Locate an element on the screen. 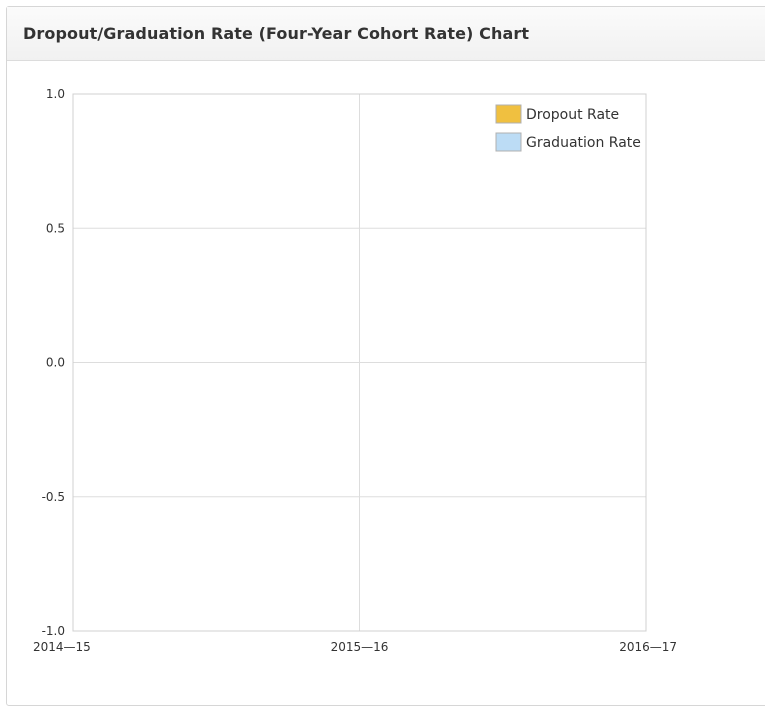  x-tick-label: 2016—17 is located at coordinates (648, 647).